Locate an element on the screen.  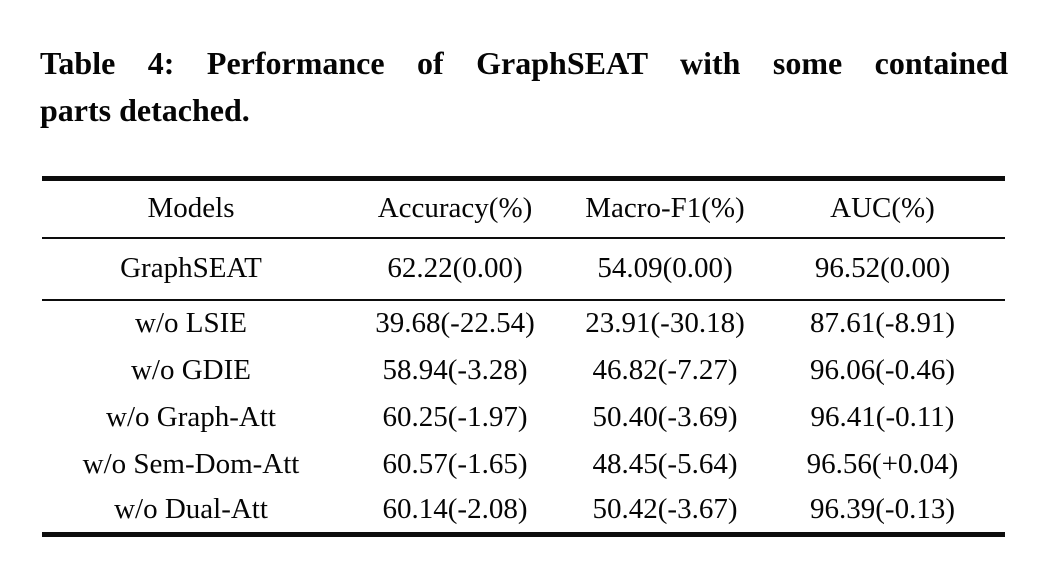
cell-accuracy: 60.57(-1.65) is located at coordinates (455, 463).